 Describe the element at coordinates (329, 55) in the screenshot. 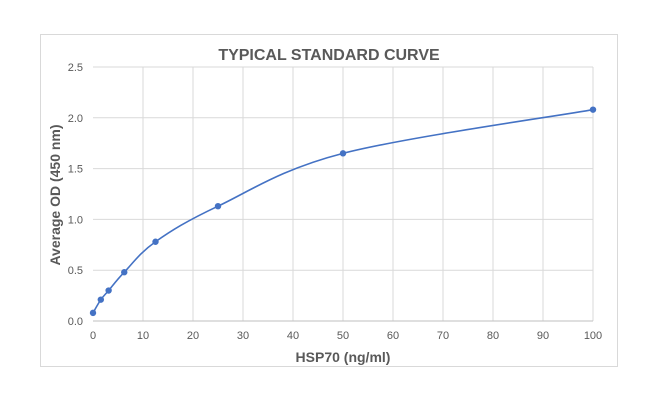

I see `chart-title: TYPICAL STANDARD CURVE` at that location.